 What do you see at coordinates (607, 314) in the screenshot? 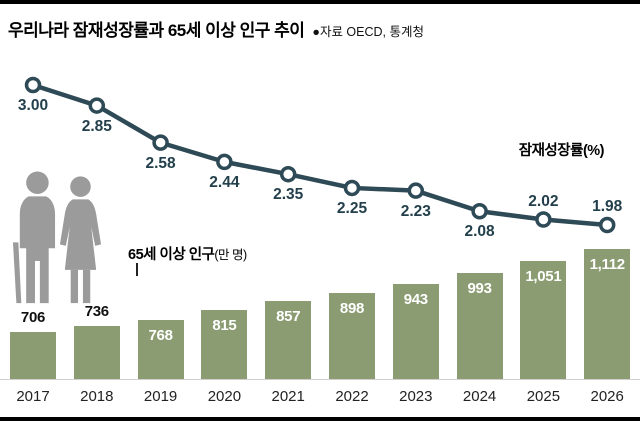
I see `bar-2026` at bounding box center [607, 314].